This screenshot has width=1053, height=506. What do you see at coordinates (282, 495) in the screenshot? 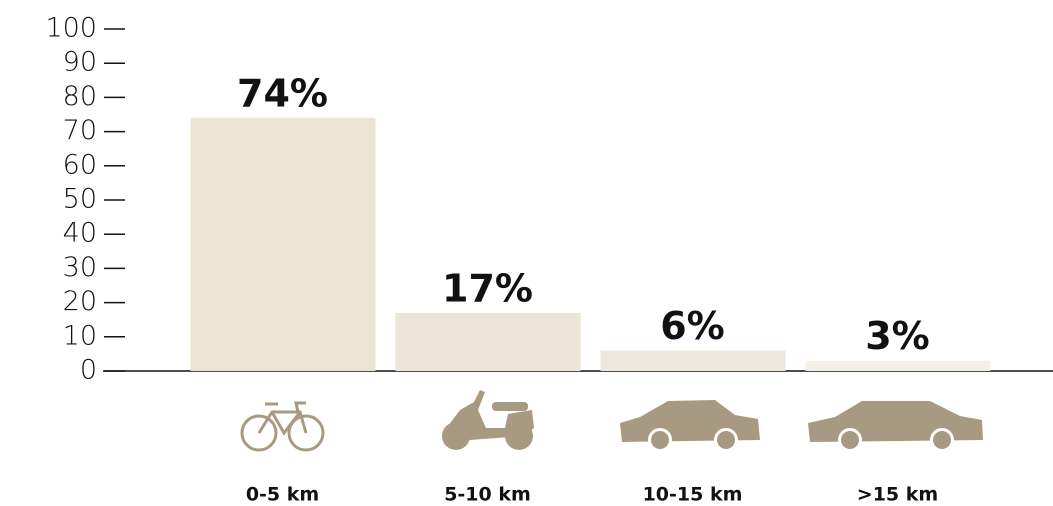
I see `x-tick-label: 0-5 km` at bounding box center [282, 495].